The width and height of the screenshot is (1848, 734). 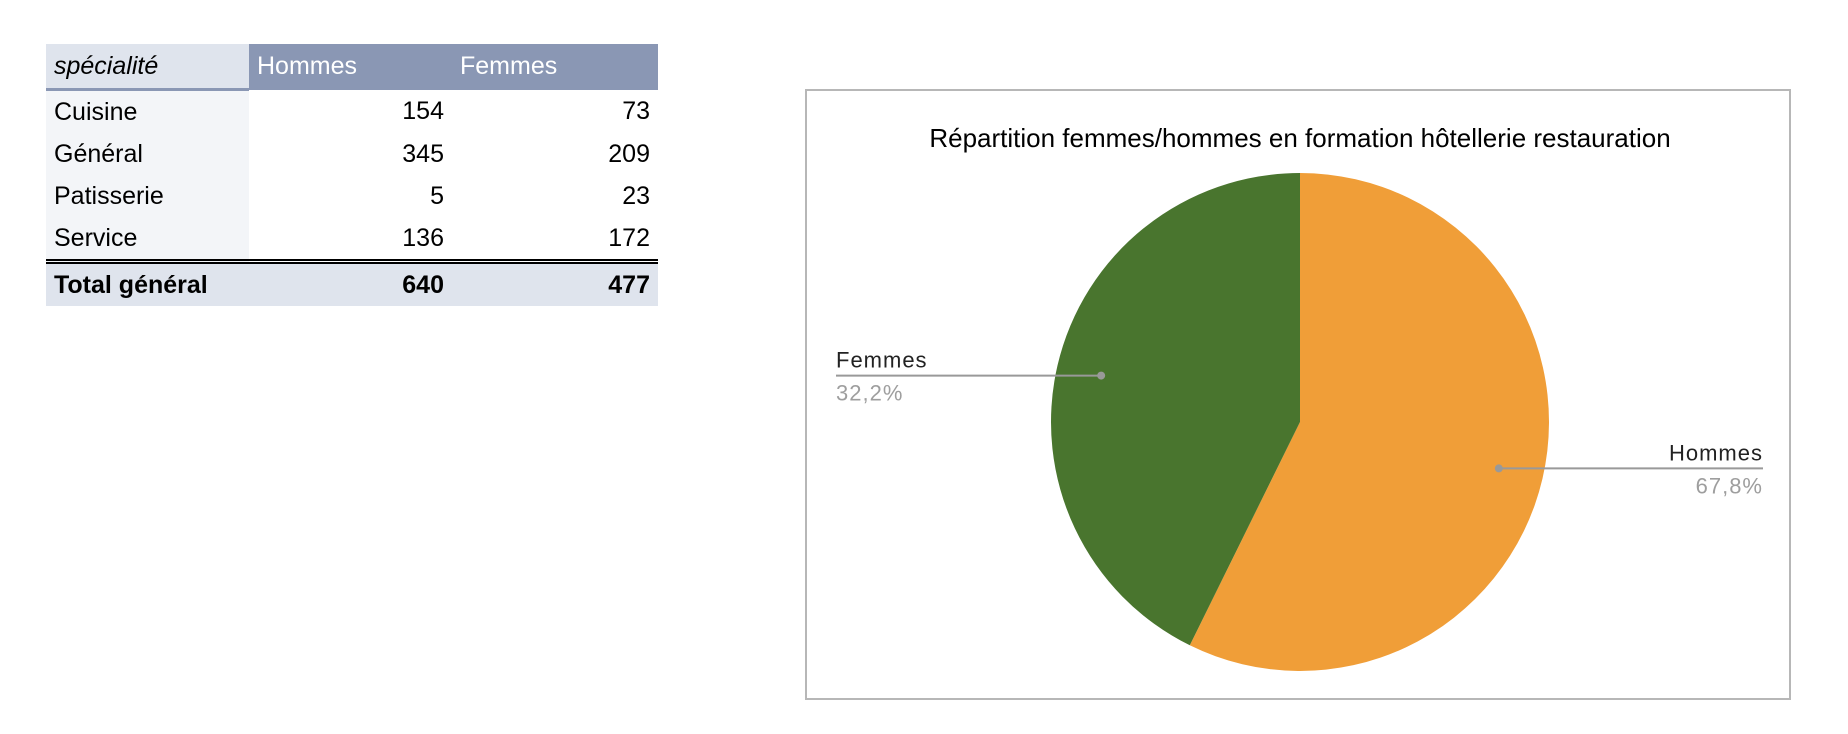 What do you see at coordinates (423, 153) in the screenshot?
I see `cell-hommes: 345` at bounding box center [423, 153].